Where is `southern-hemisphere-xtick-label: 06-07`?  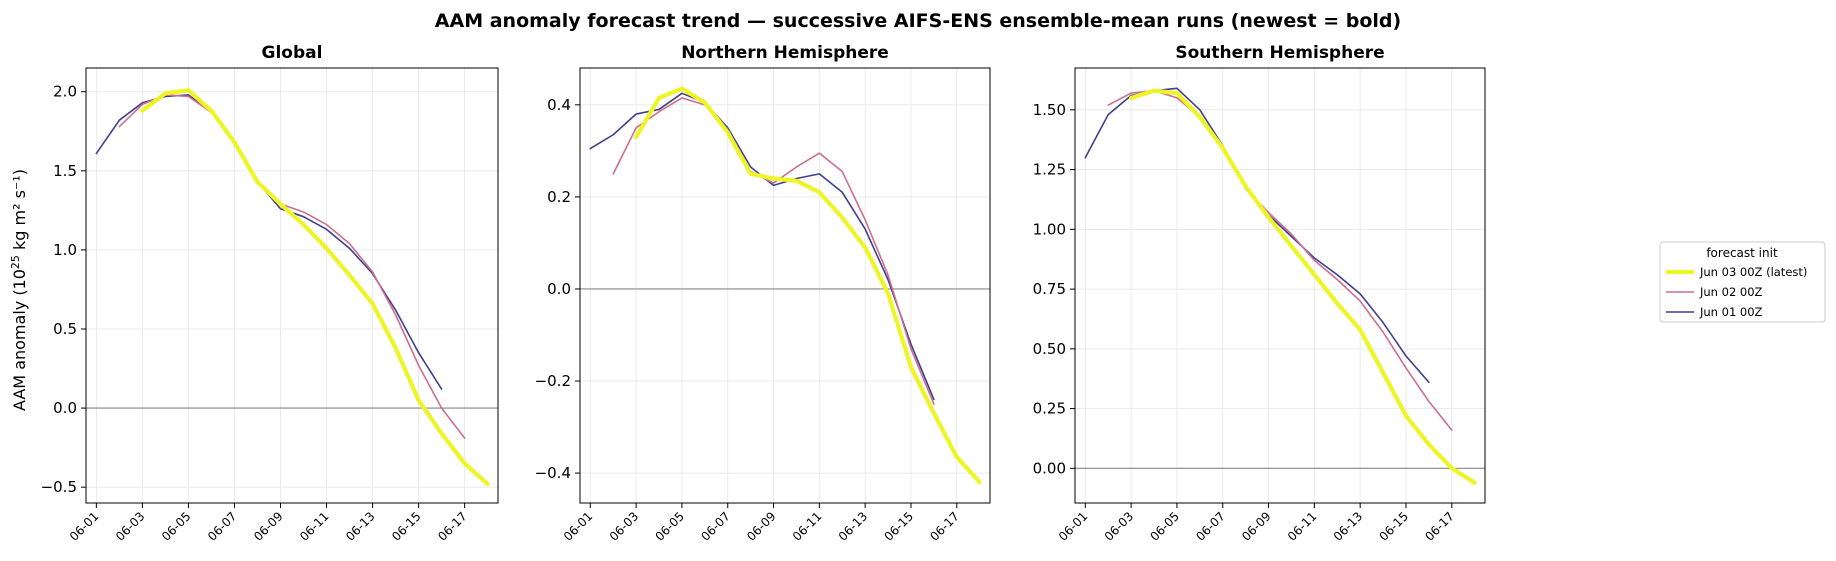 southern-hemisphere-xtick-label: 06-07 is located at coordinates (1210, 526).